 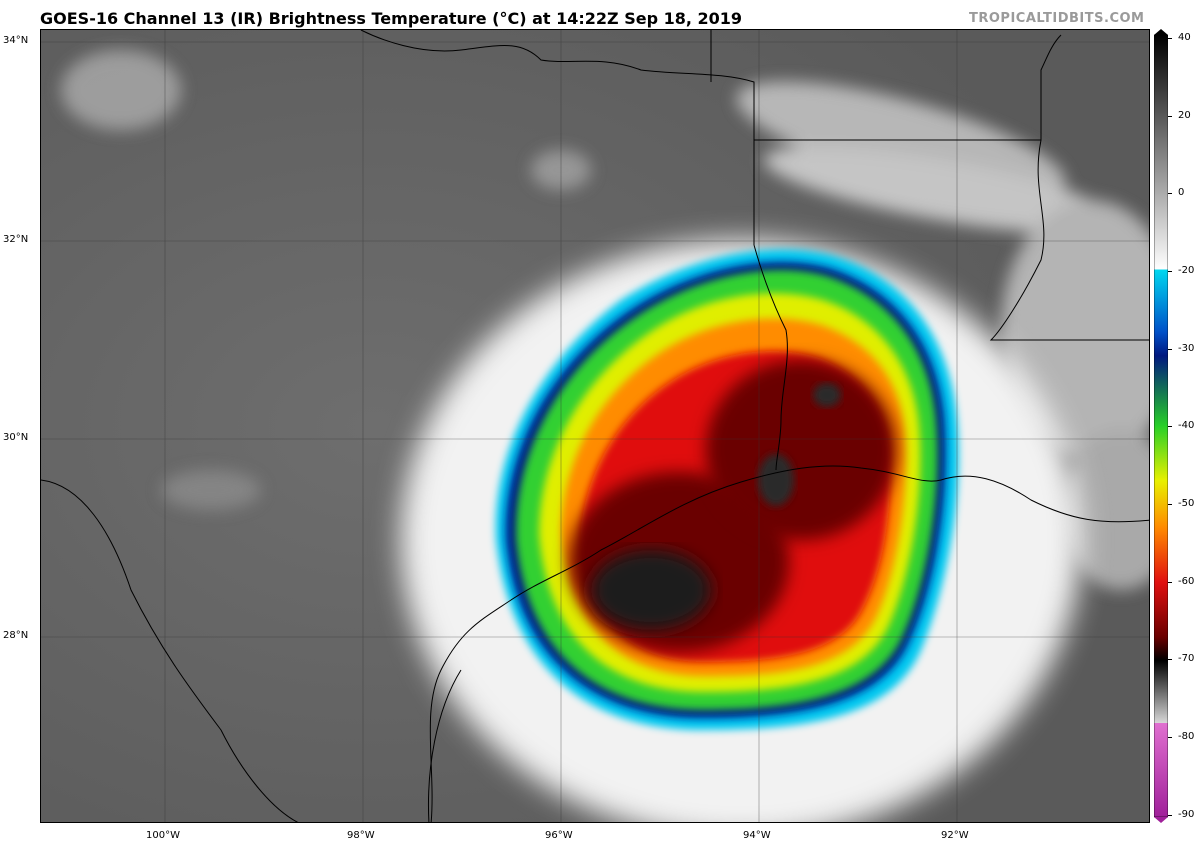 I want to click on lon-label-94W: 94°W, so click(x=757, y=835).